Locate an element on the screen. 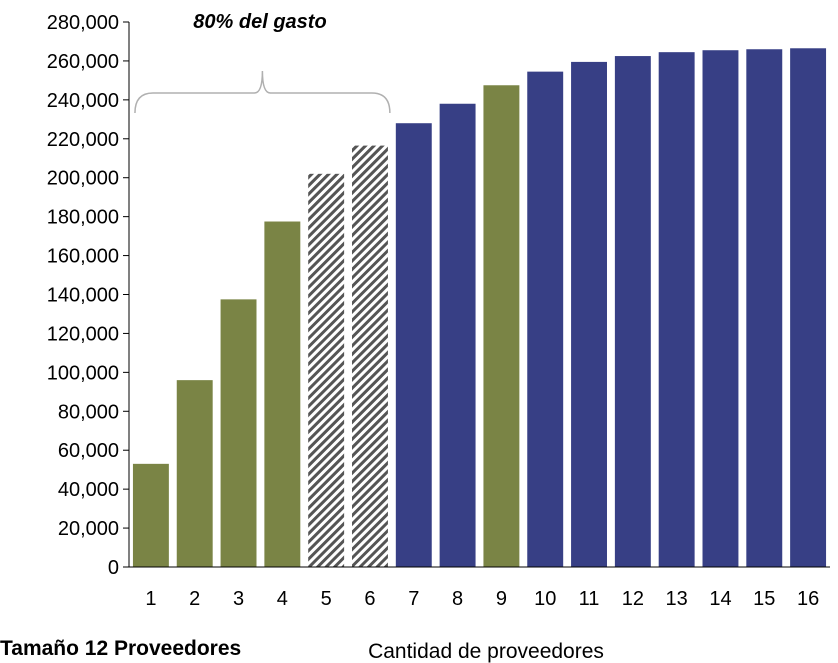  y-tick-label: 40,000 is located at coordinates (88, 490).